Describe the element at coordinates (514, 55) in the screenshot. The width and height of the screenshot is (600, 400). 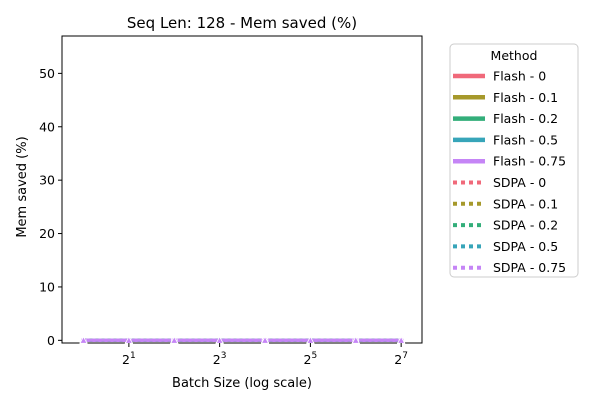
I see `legend-title: Method` at that location.